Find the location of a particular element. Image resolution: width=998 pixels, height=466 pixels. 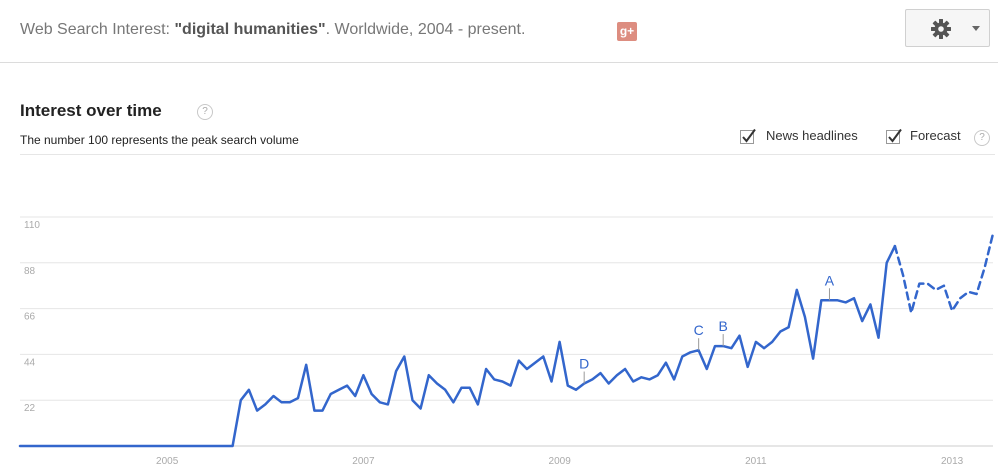

forecast-help-icon: ? is located at coordinates (982, 138).